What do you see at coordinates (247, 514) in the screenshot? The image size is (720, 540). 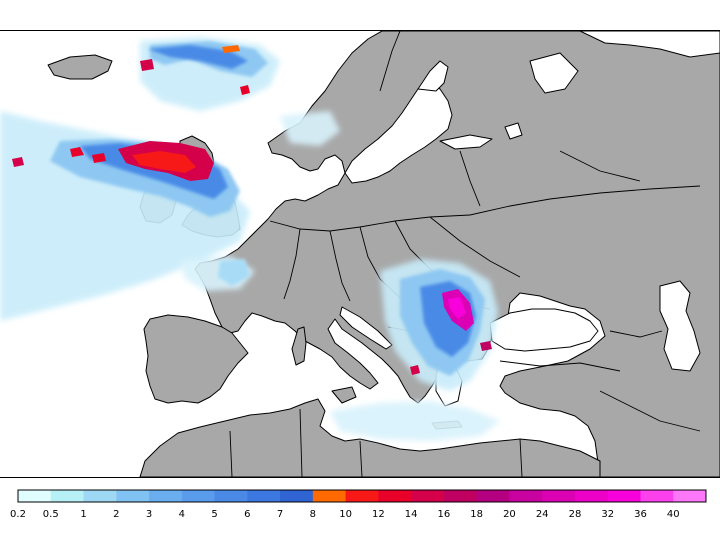 I see `scale-tick-label: 6` at bounding box center [247, 514].